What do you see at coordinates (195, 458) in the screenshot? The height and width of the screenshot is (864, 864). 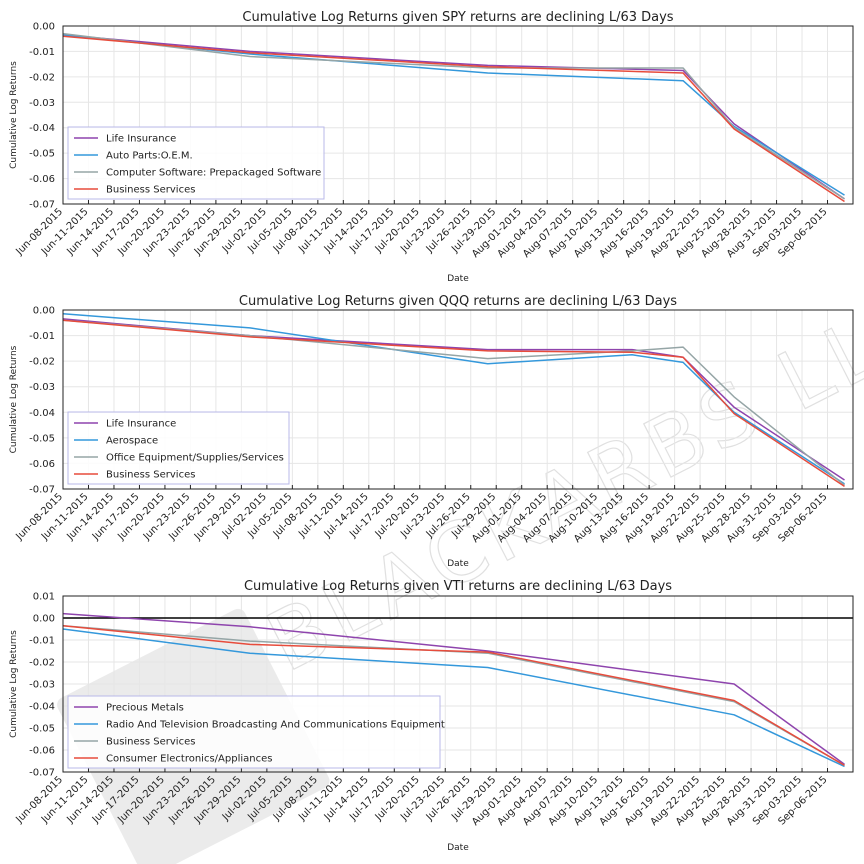 I see `legend-label: Office Equipment/Supplies/Services` at bounding box center [195, 458].